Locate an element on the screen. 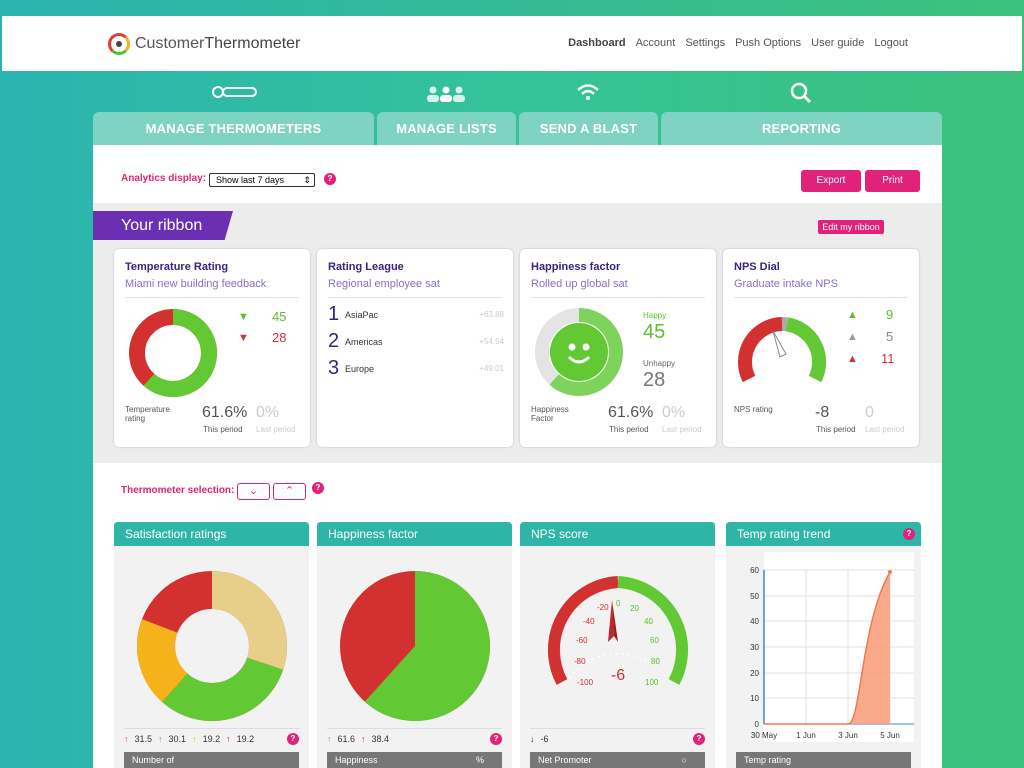  passive-icon: ▲ is located at coordinates (852, 337).